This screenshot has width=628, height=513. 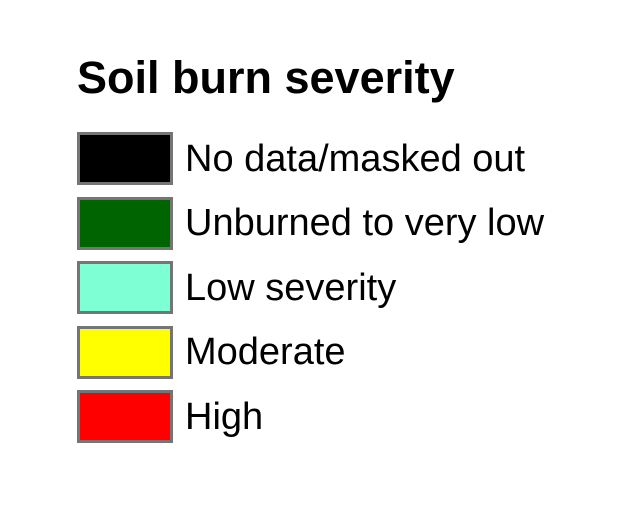 I want to click on legend-item-label: High, so click(x=224, y=416).